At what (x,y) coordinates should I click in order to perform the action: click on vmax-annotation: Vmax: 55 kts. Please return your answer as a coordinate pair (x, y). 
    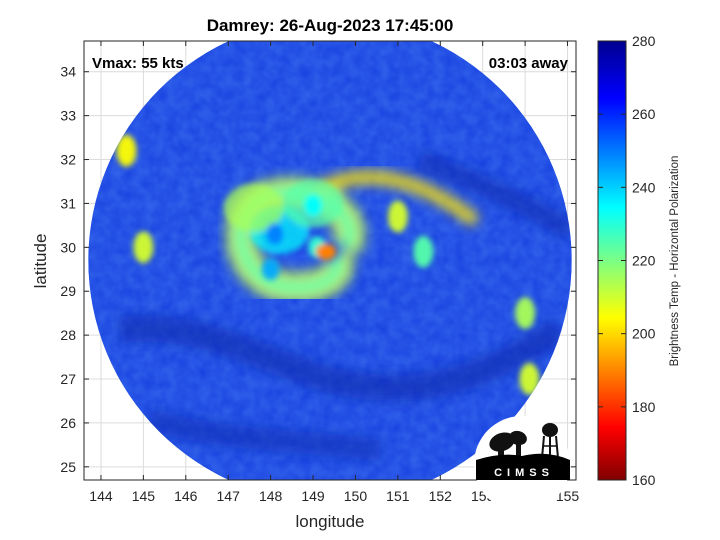
    Looking at the image, I should click on (138, 63).